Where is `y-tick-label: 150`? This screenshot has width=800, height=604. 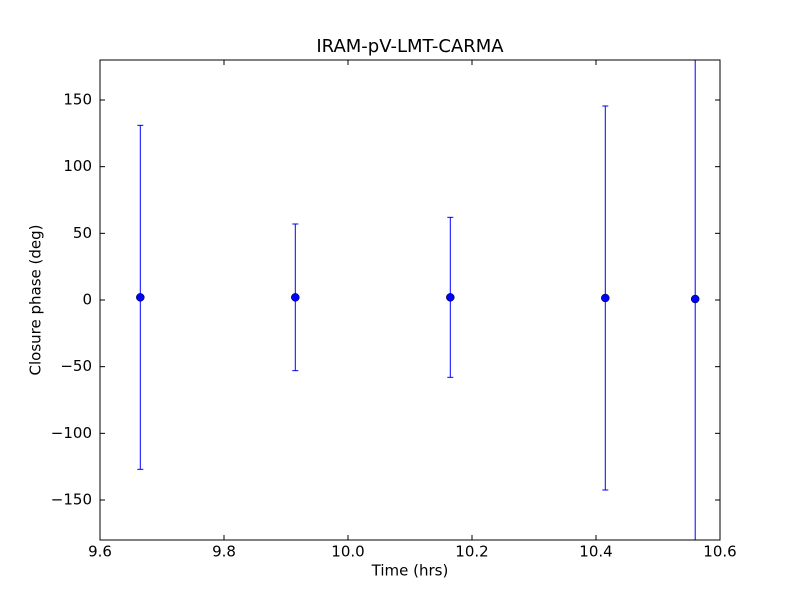
y-tick-label: 150 is located at coordinates (77, 100).